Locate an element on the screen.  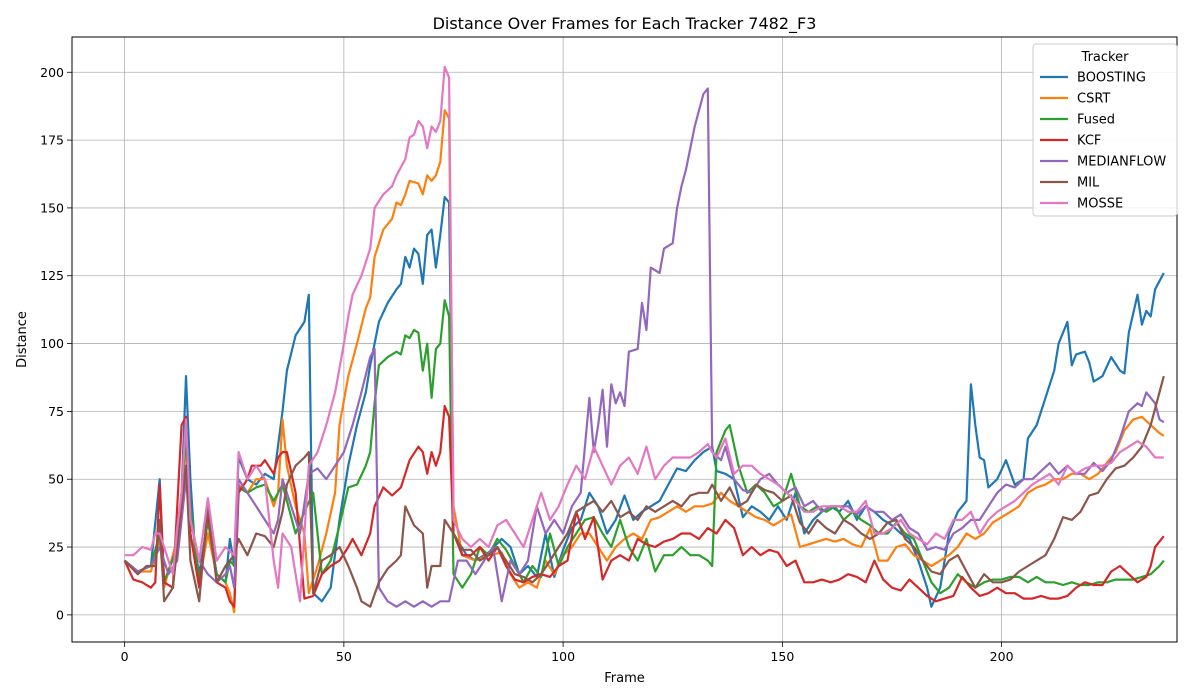
x-tick-label: 50 is located at coordinates (344, 656).